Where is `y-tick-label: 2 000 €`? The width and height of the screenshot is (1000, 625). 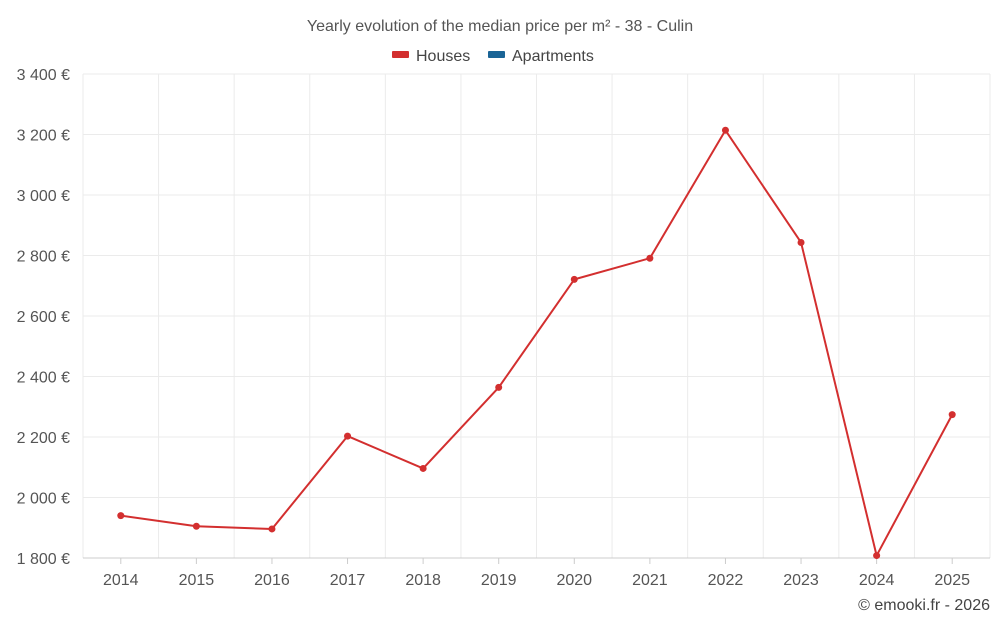
y-tick-label: 2 000 € is located at coordinates (43, 499).